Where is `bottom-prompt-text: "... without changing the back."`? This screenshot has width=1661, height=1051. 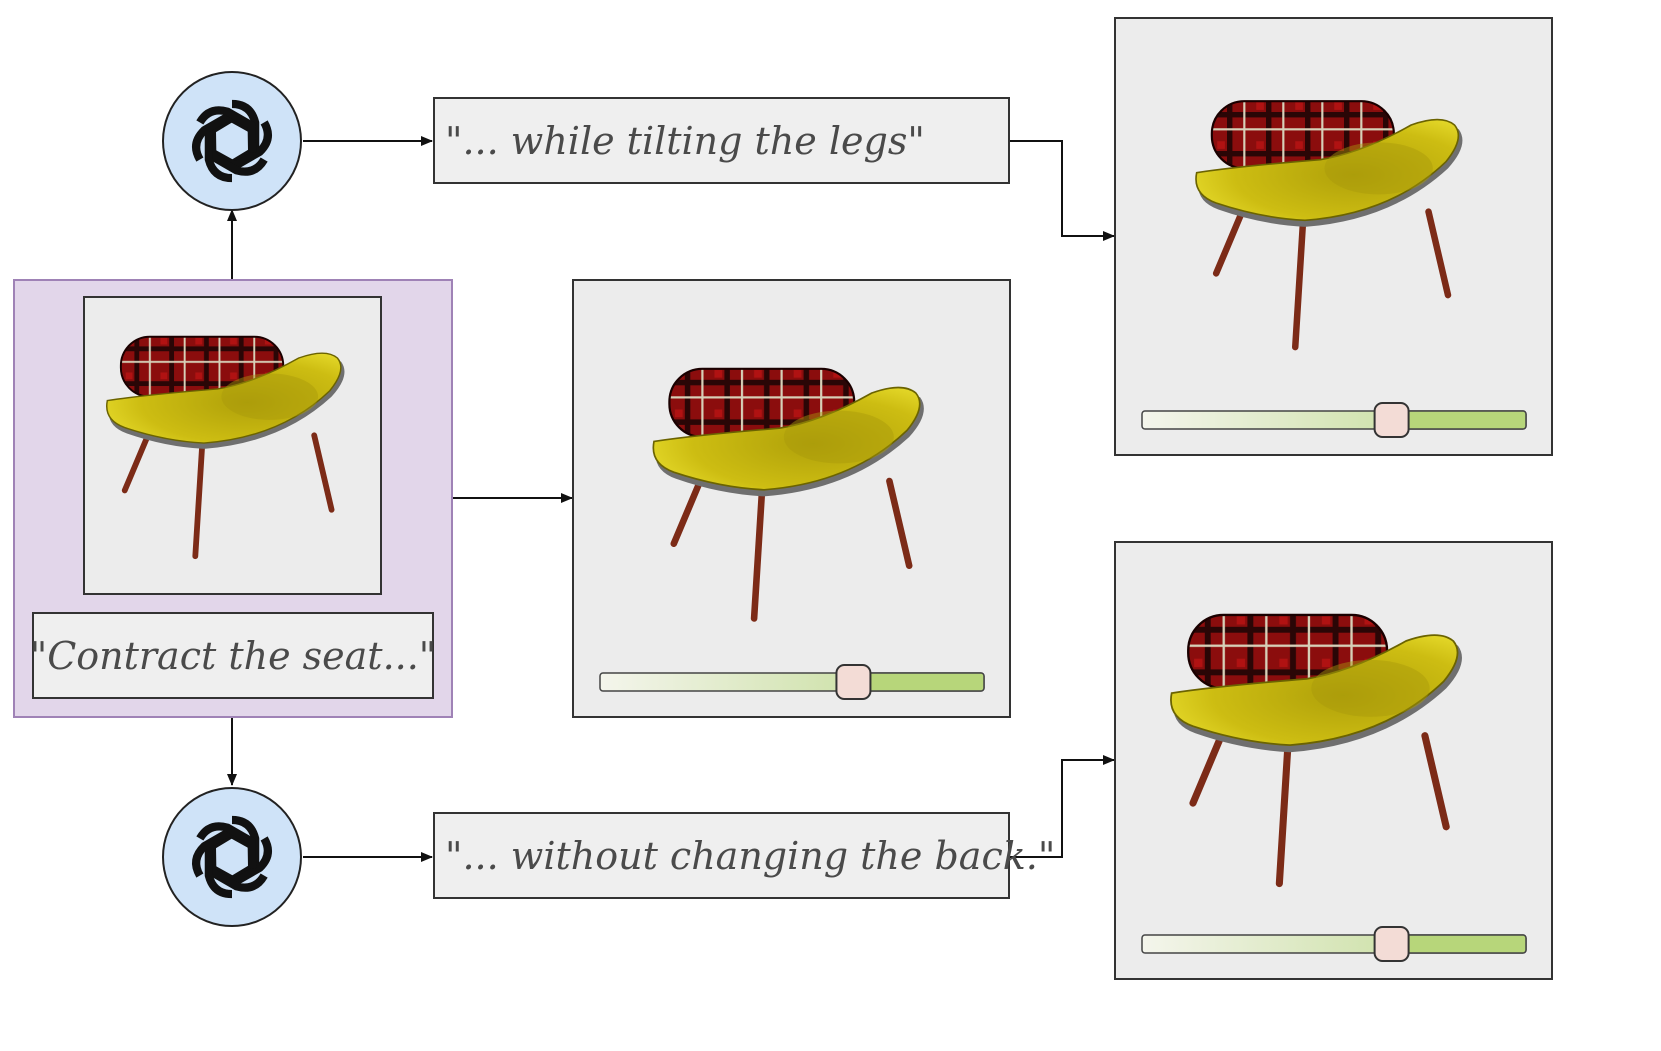
bottom-prompt-text: "... without changing the back." is located at coordinates (750, 855).